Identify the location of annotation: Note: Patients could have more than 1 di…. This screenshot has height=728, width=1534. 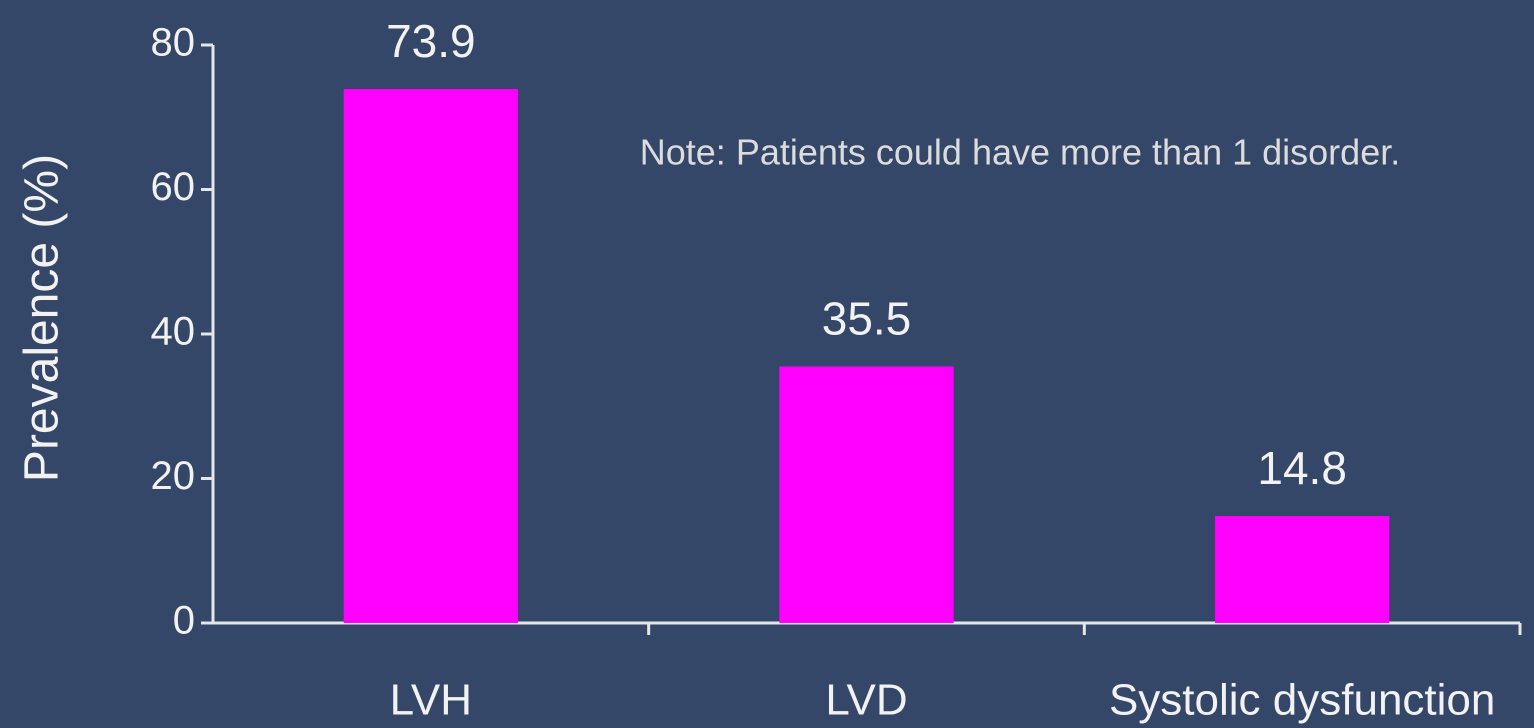
(1020, 152).